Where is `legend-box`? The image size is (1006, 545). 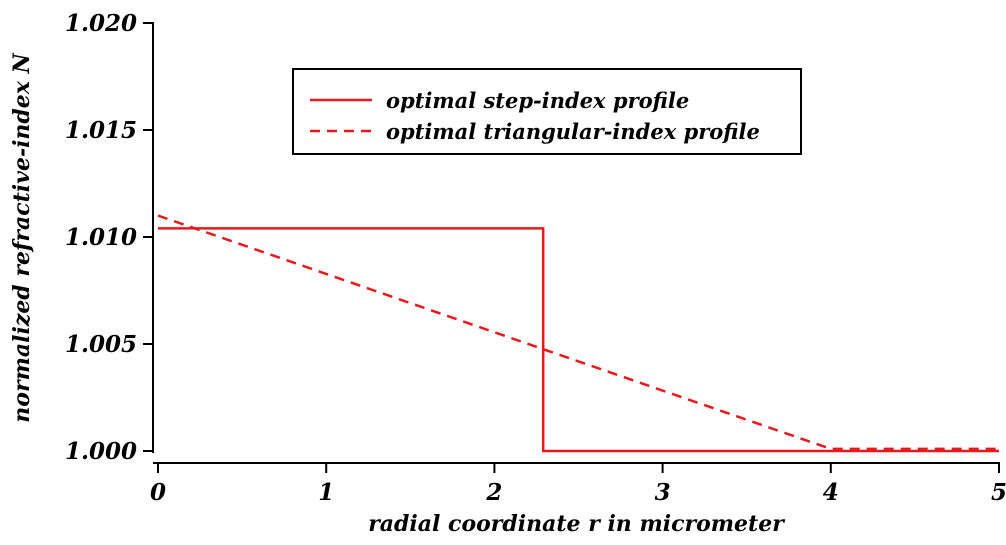
legend-box is located at coordinates (547, 111).